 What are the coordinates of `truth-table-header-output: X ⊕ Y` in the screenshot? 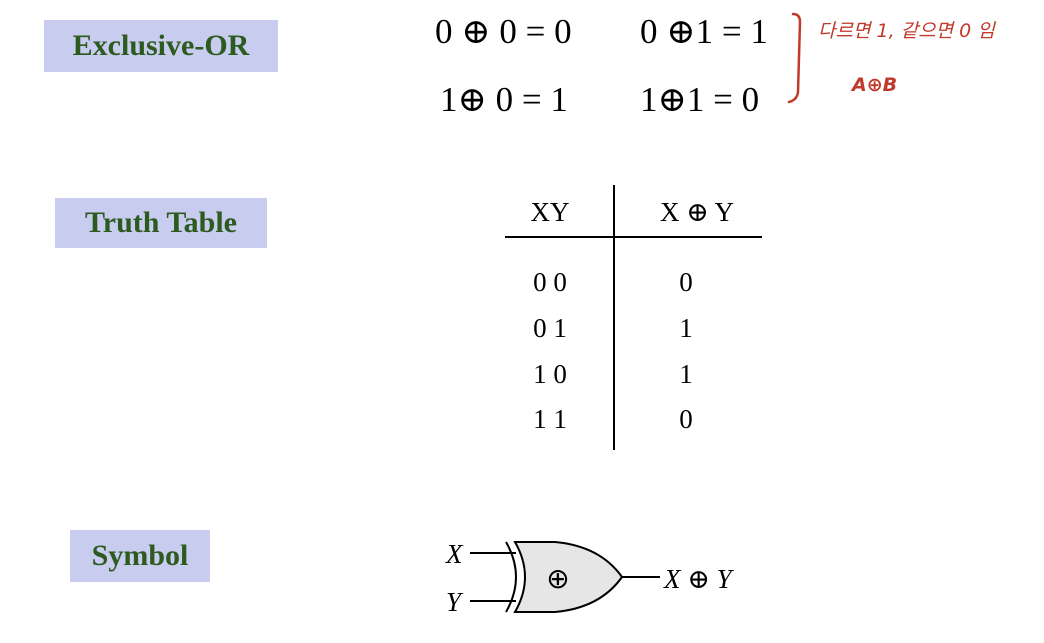 It's located at (697, 212).